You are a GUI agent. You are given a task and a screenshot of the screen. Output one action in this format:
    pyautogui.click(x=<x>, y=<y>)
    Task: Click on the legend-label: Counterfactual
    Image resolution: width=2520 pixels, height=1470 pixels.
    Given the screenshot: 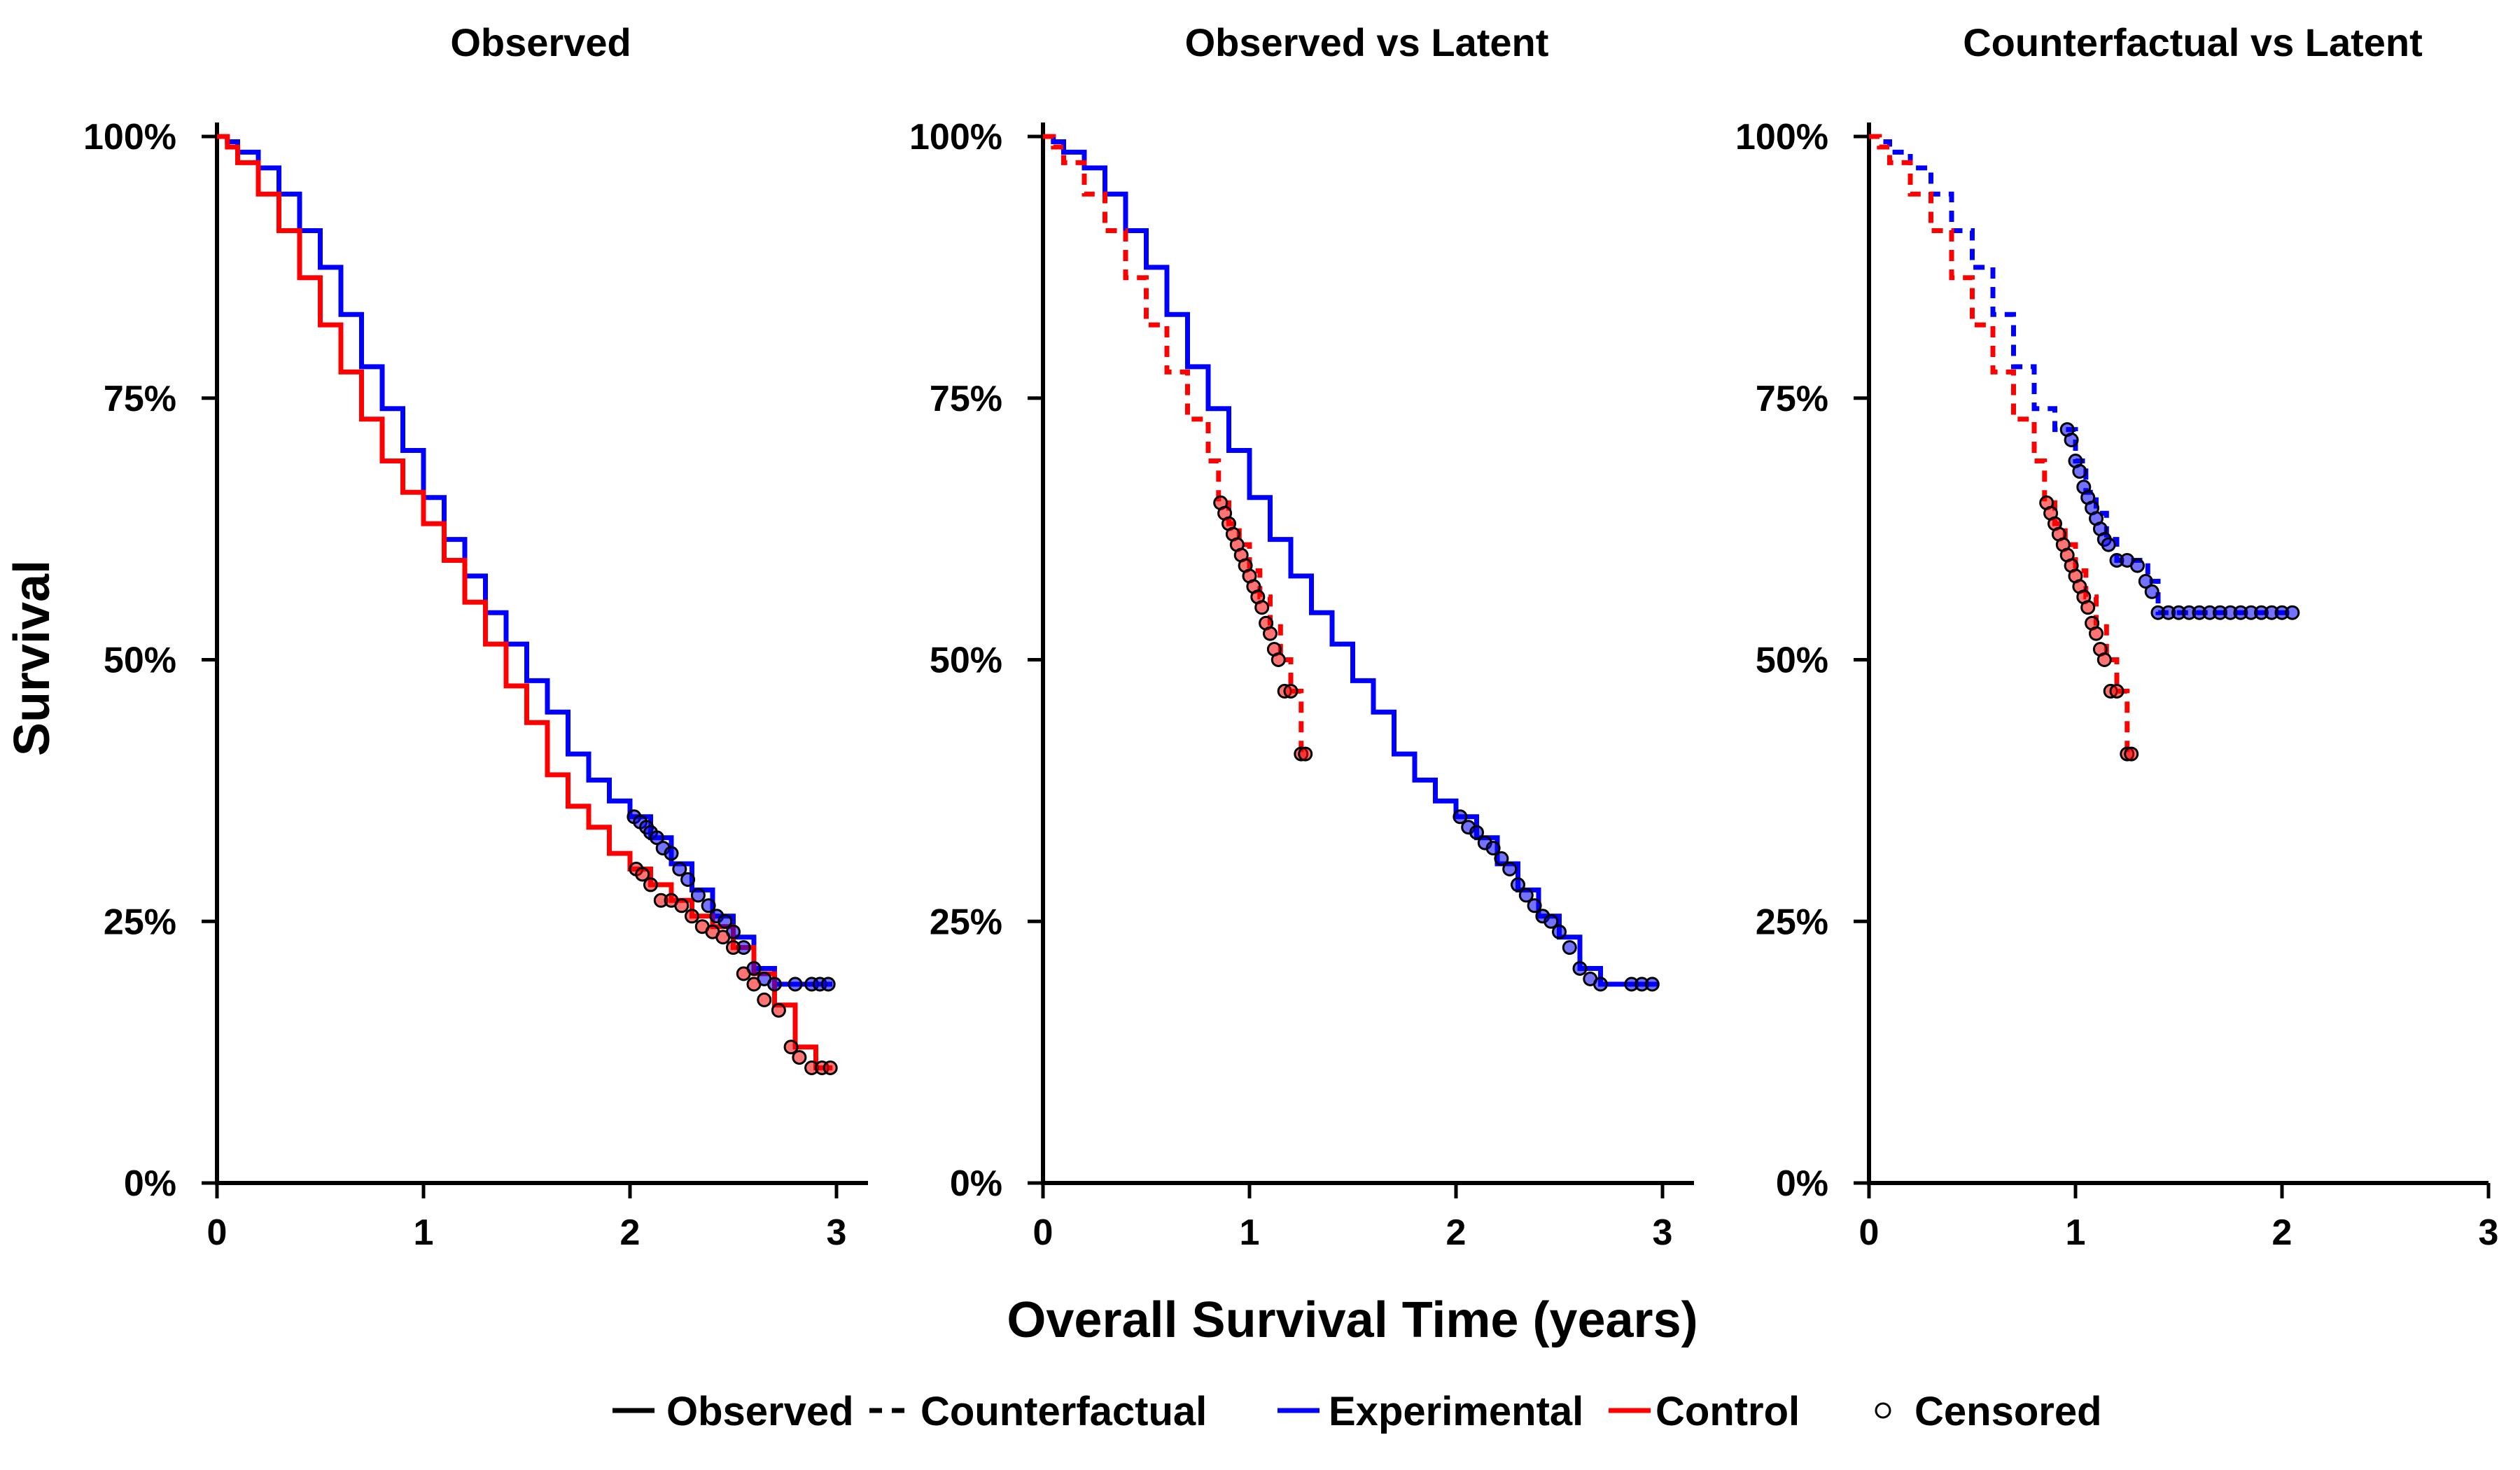 What is the action you would take?
    pyautogui.click(x=1063, y=1411)
    